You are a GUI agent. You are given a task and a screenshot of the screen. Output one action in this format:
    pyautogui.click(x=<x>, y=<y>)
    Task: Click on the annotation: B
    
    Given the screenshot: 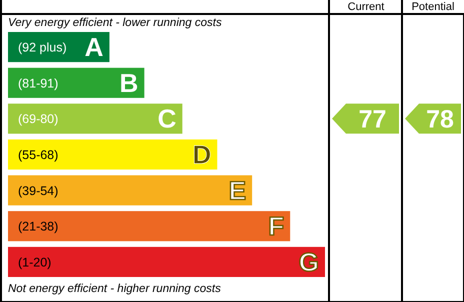 What is the action you would take?
    pyautogui.click(x=129, y=83)
    